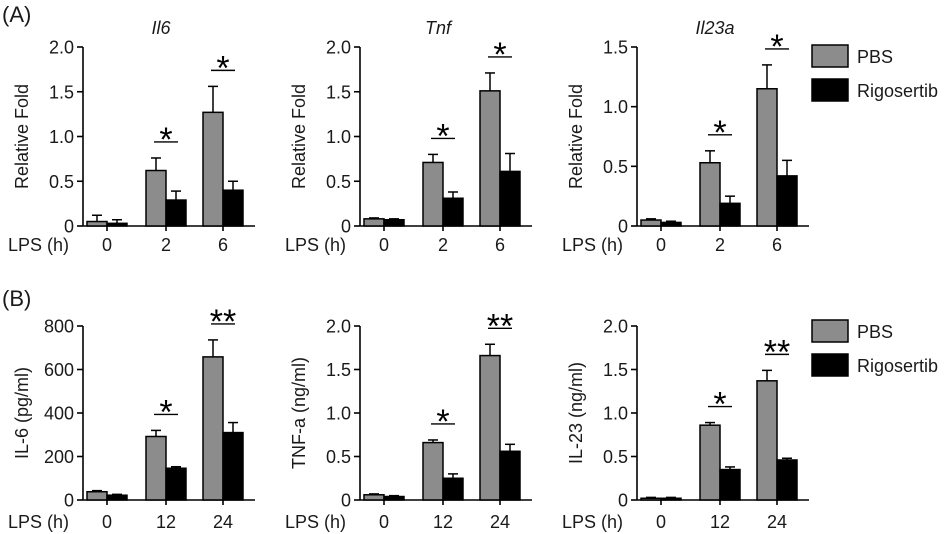  Describe the element at coordinates (161, 28) in the screenshot. I see `chart-title: Il6` at that location.